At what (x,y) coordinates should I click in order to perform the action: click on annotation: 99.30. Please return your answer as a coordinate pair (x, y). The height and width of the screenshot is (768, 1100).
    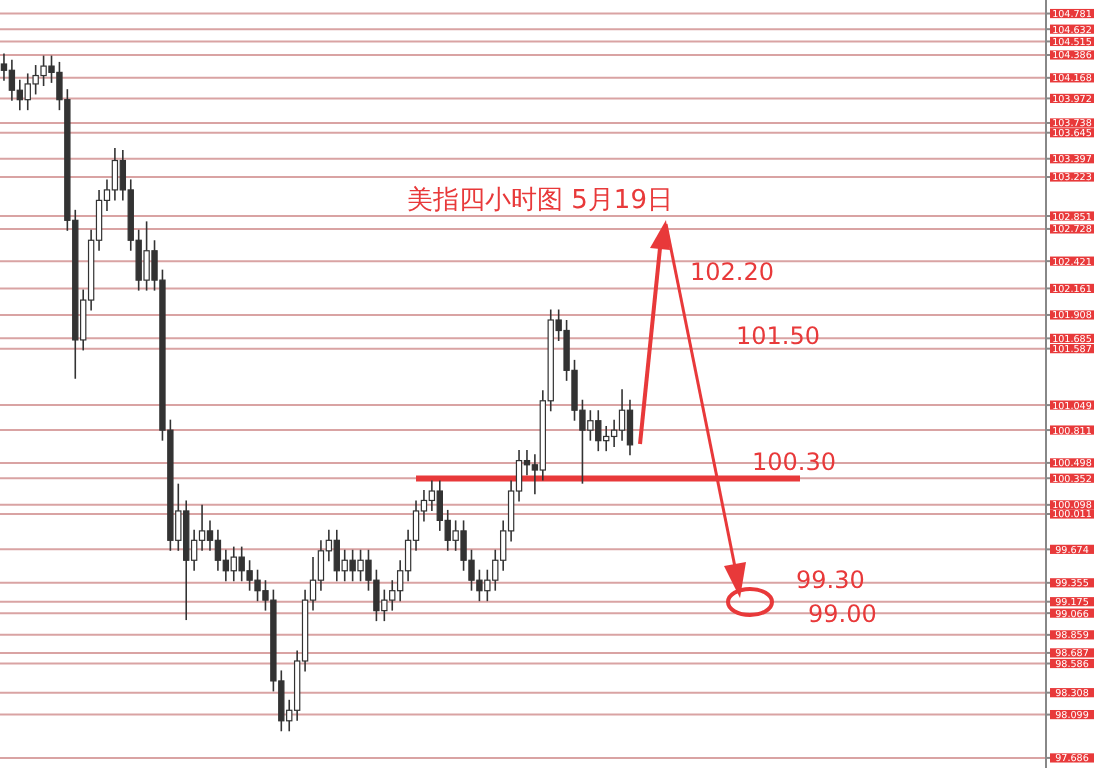
    Looking at the image, I should click on (830, 580).